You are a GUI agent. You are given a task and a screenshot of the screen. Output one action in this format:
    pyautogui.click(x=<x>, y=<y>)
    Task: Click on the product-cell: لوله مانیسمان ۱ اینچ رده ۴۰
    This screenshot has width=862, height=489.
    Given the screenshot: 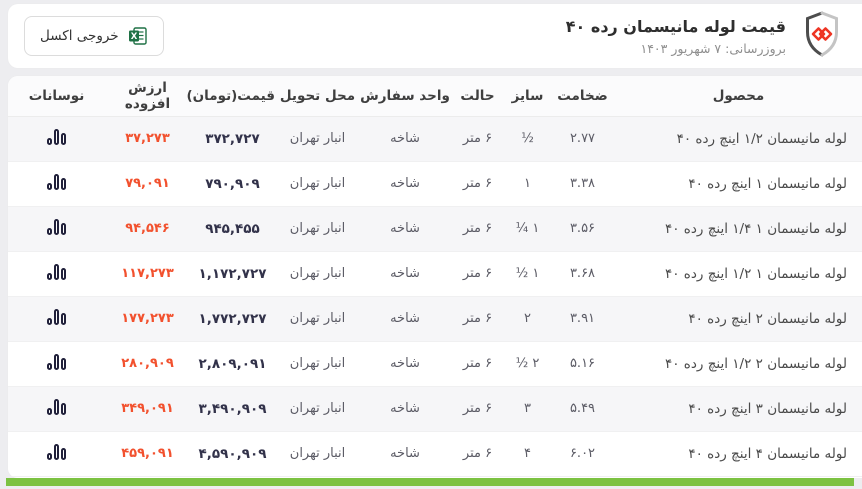 What is the action you would take?
    pyautogui.click(x=738, y=184)
    